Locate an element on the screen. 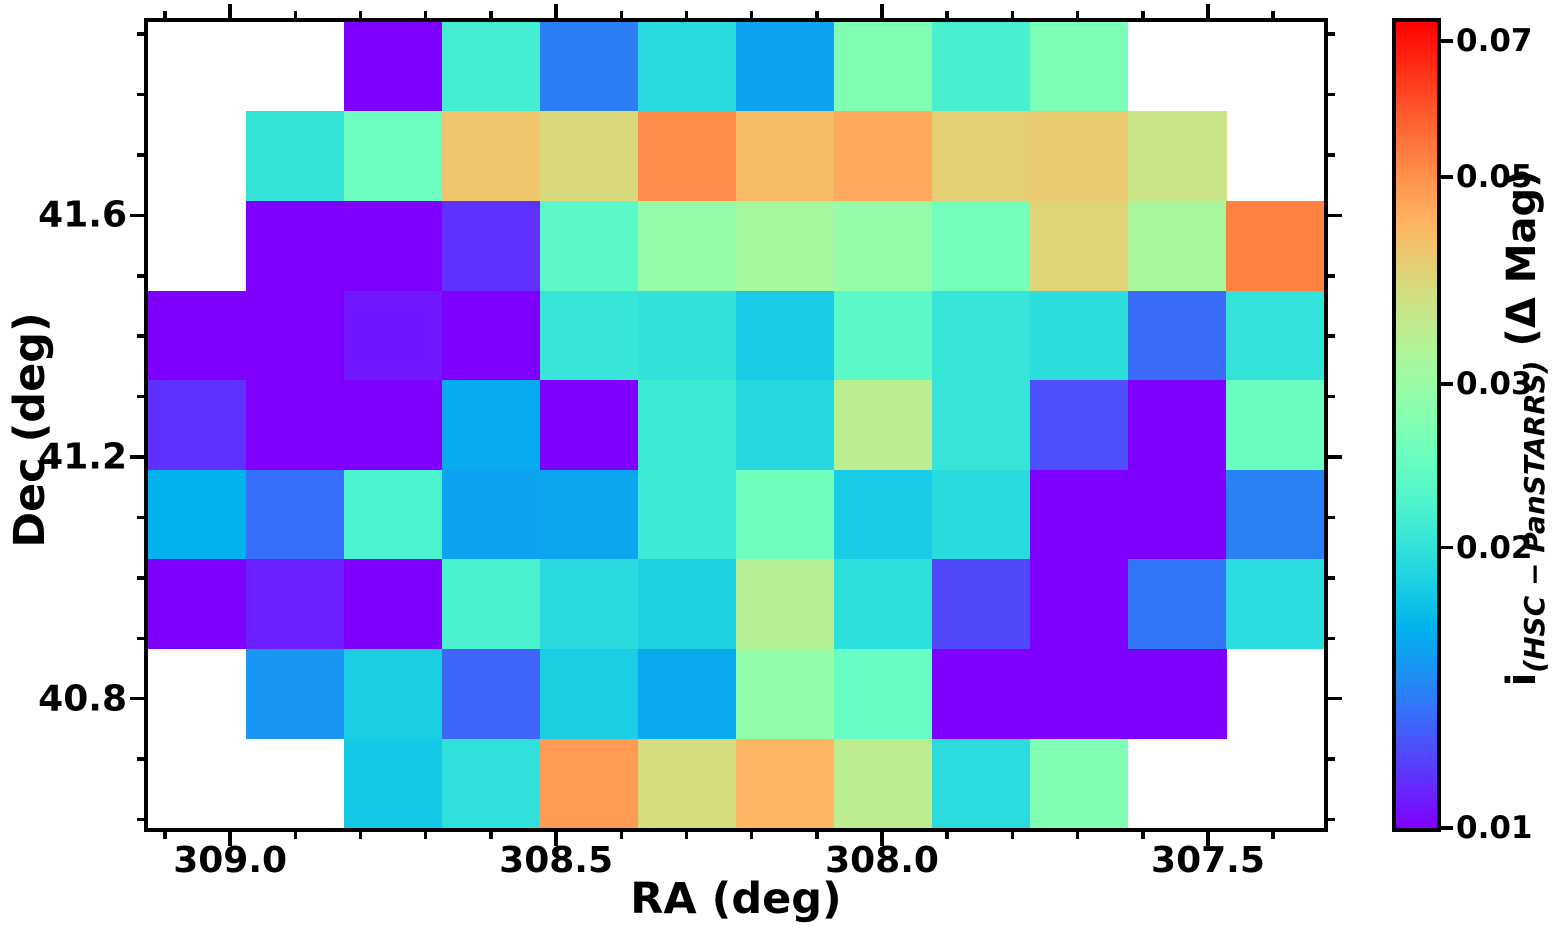 The width and height of the screenshot is (1557, 927). x-tick-label: 308.5 is located at coordinates (556, 860).